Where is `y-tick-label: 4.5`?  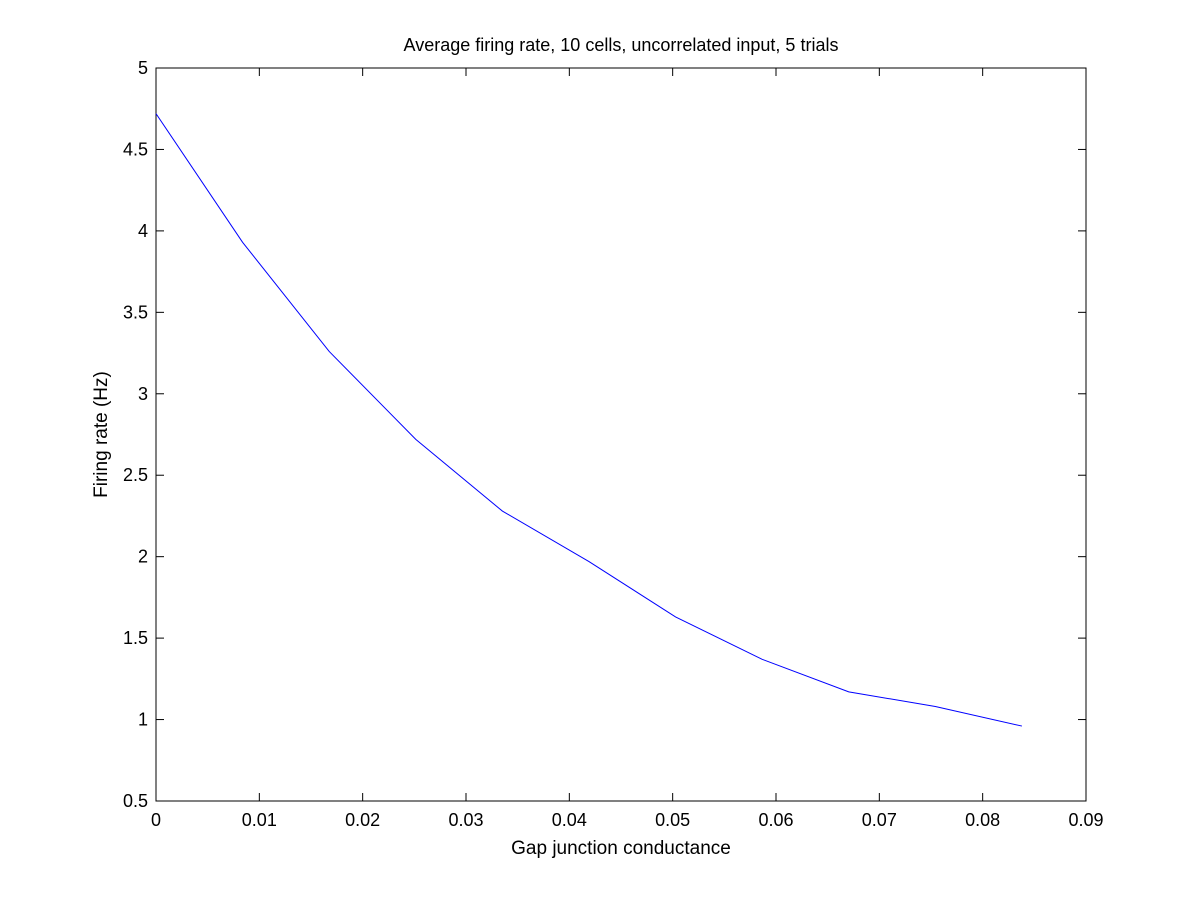
y-tick-label: 4.5 is located at coordinates (135, 149).